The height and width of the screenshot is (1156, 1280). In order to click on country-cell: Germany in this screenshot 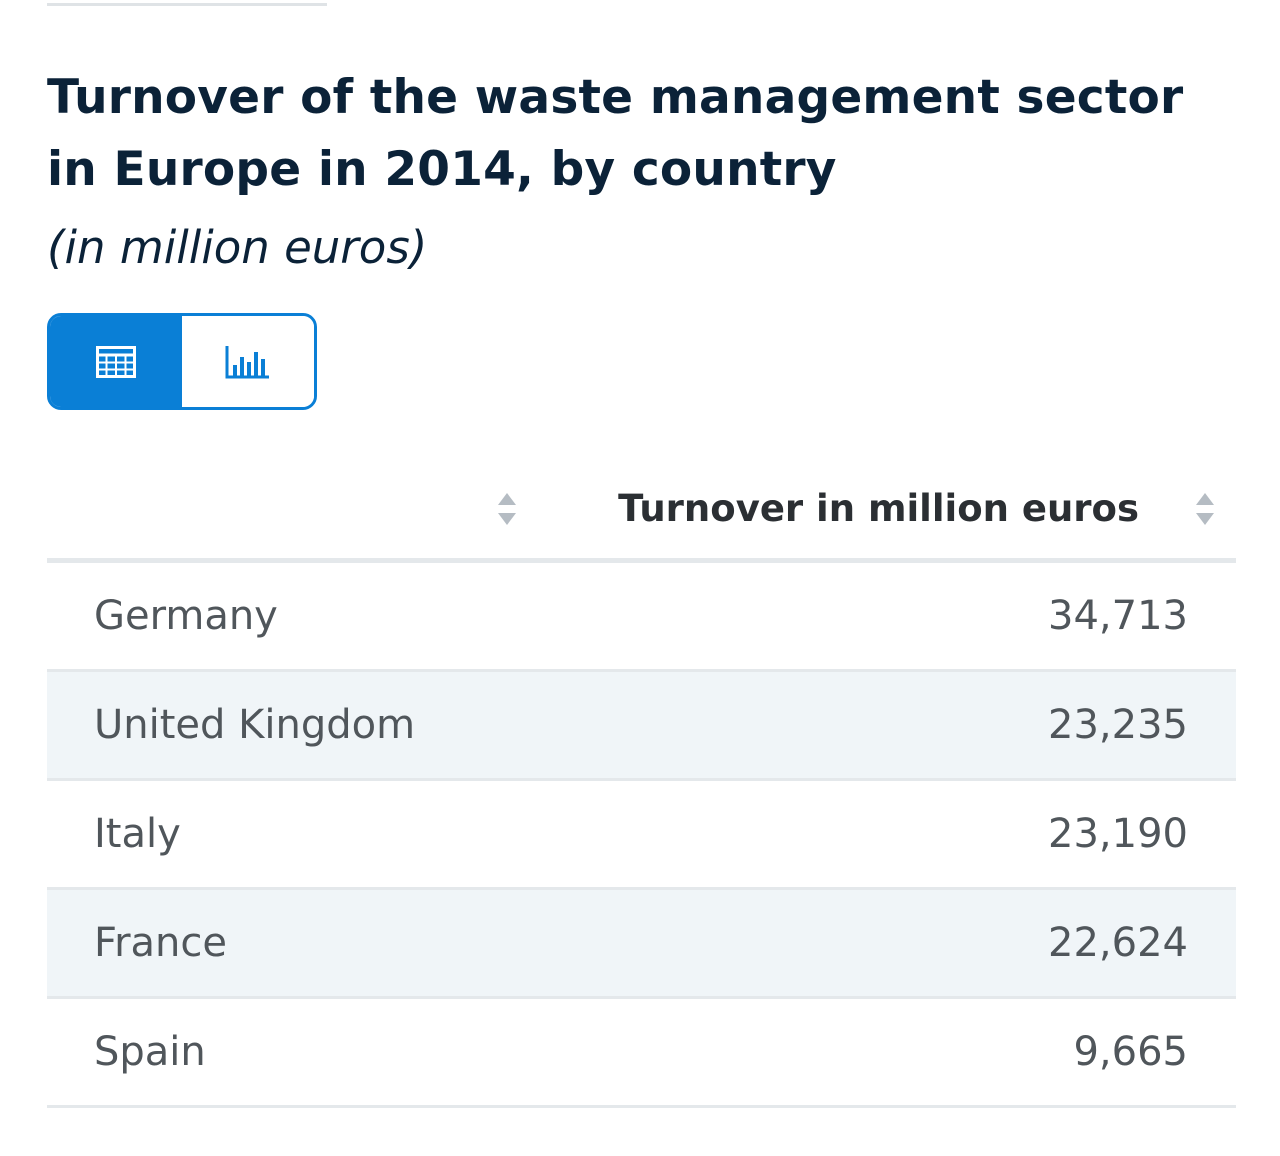, I will do `click(186, 616)`.